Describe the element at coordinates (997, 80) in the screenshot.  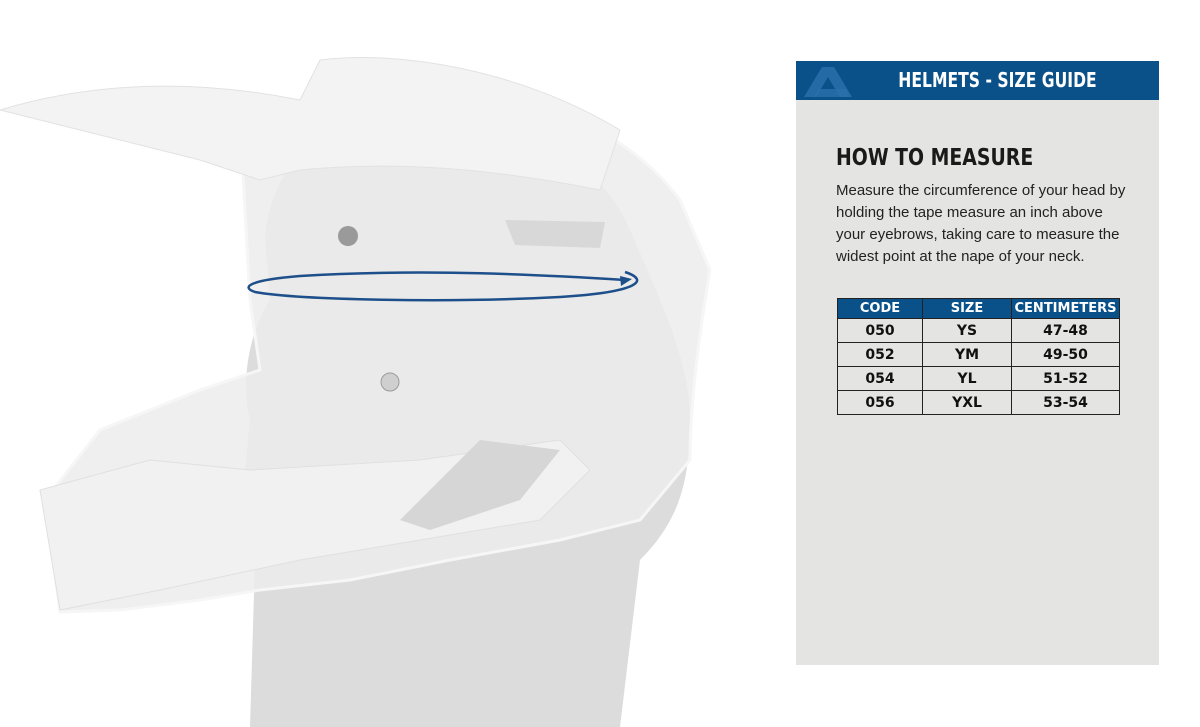
I see `banner-title: HELMETS - SIZE GUIDE` at that location.